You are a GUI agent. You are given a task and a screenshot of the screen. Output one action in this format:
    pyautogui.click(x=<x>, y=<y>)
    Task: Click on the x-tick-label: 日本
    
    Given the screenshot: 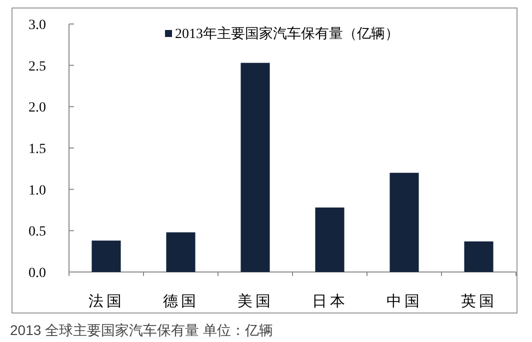 What is the action you would take?
    pyautogui.click(x=330, y=301)
    